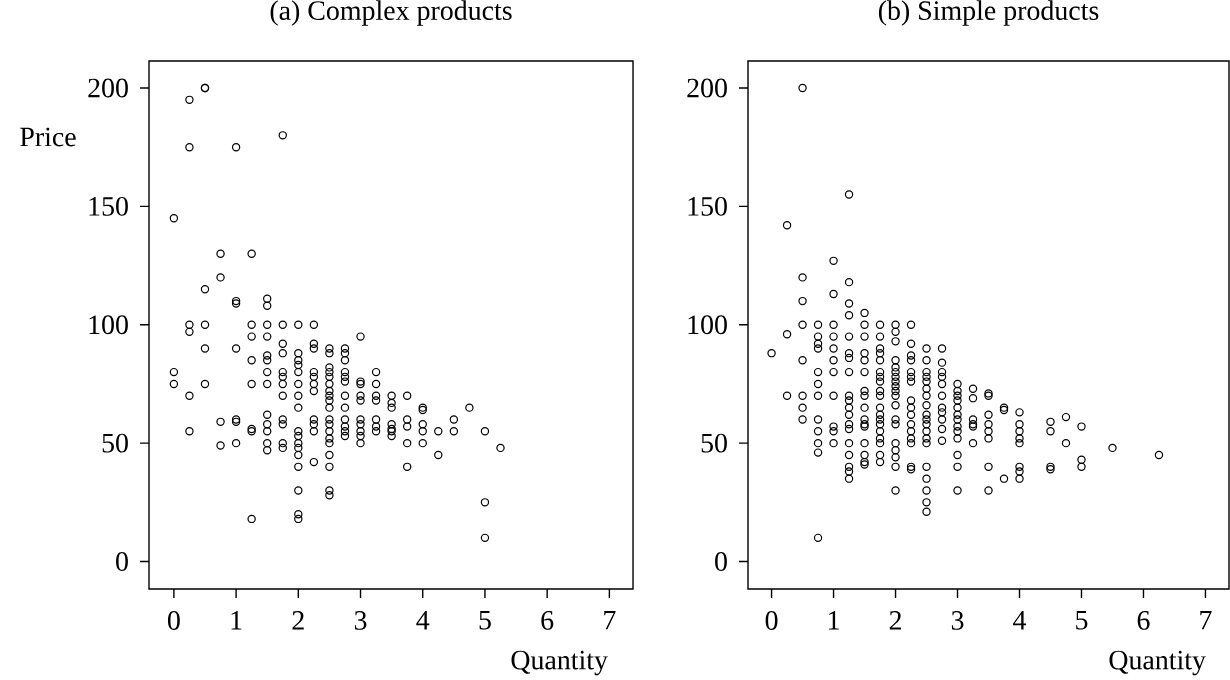 The image size is (1230, 680). I want to click on y-axis-title: Price, so click(48, 137).